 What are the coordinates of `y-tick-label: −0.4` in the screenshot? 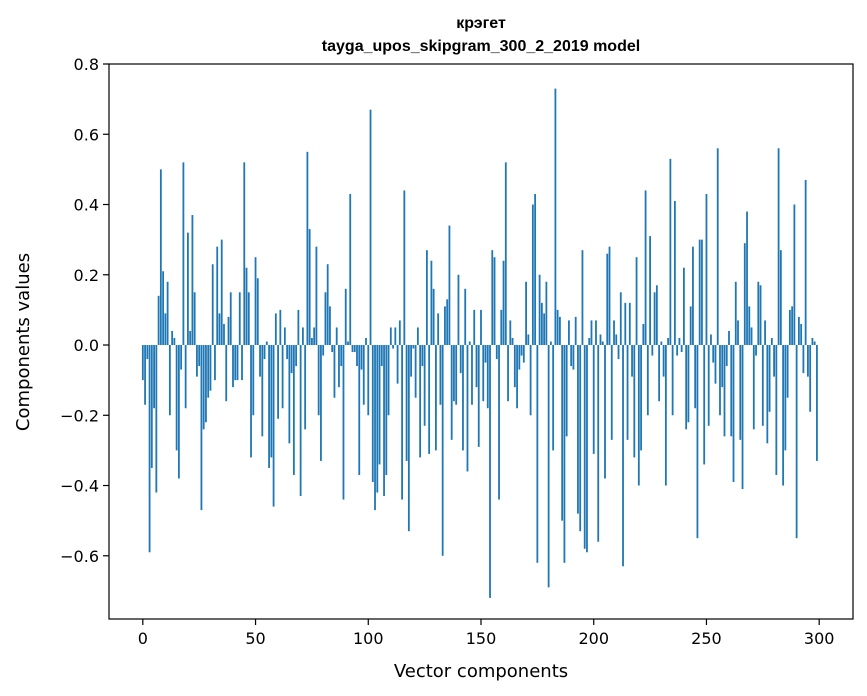 It's located at (79, 486).